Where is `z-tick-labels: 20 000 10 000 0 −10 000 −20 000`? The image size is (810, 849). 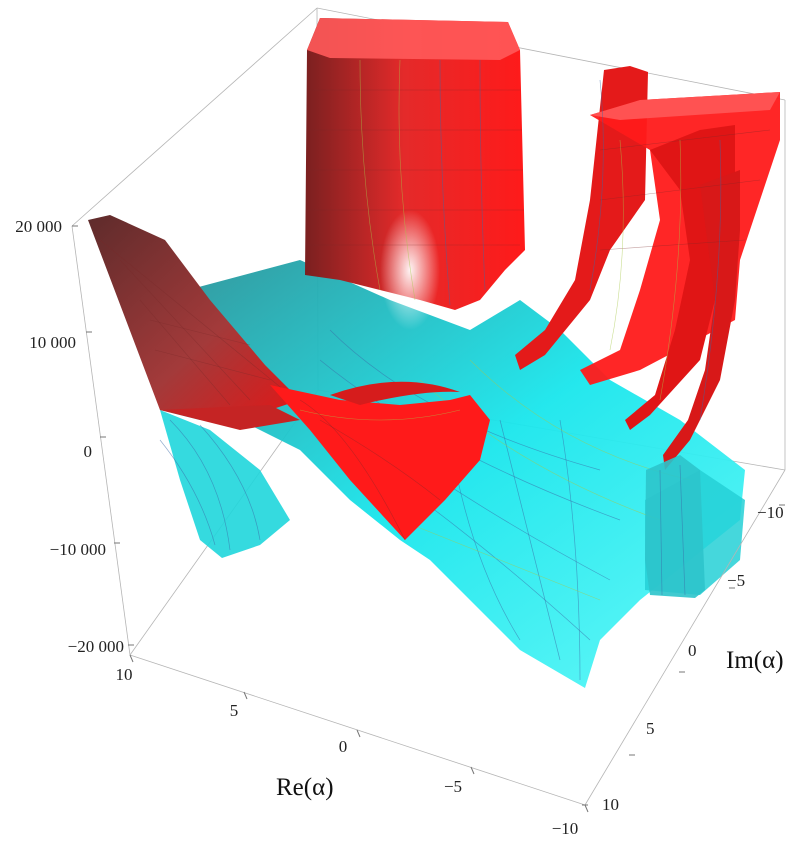
z-tick-labels: 20 000 10 000 0 −10 000 −20 000 is located at coordinates (69, 436).